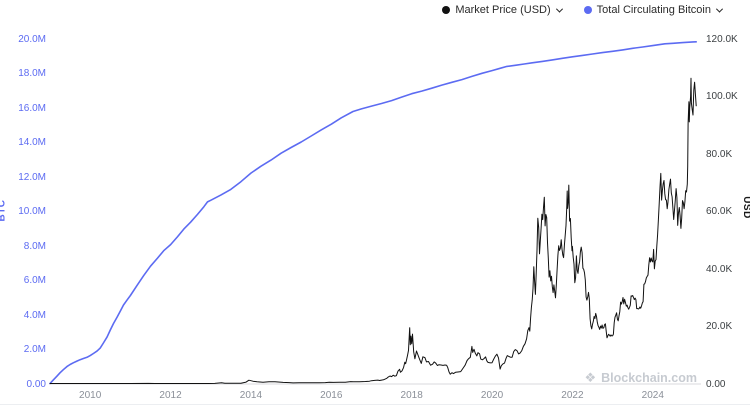 Image resolution: width=750 pixels, height=408 pixels. I want to click on right-axis-tick: 0.00, so click(716, 384).